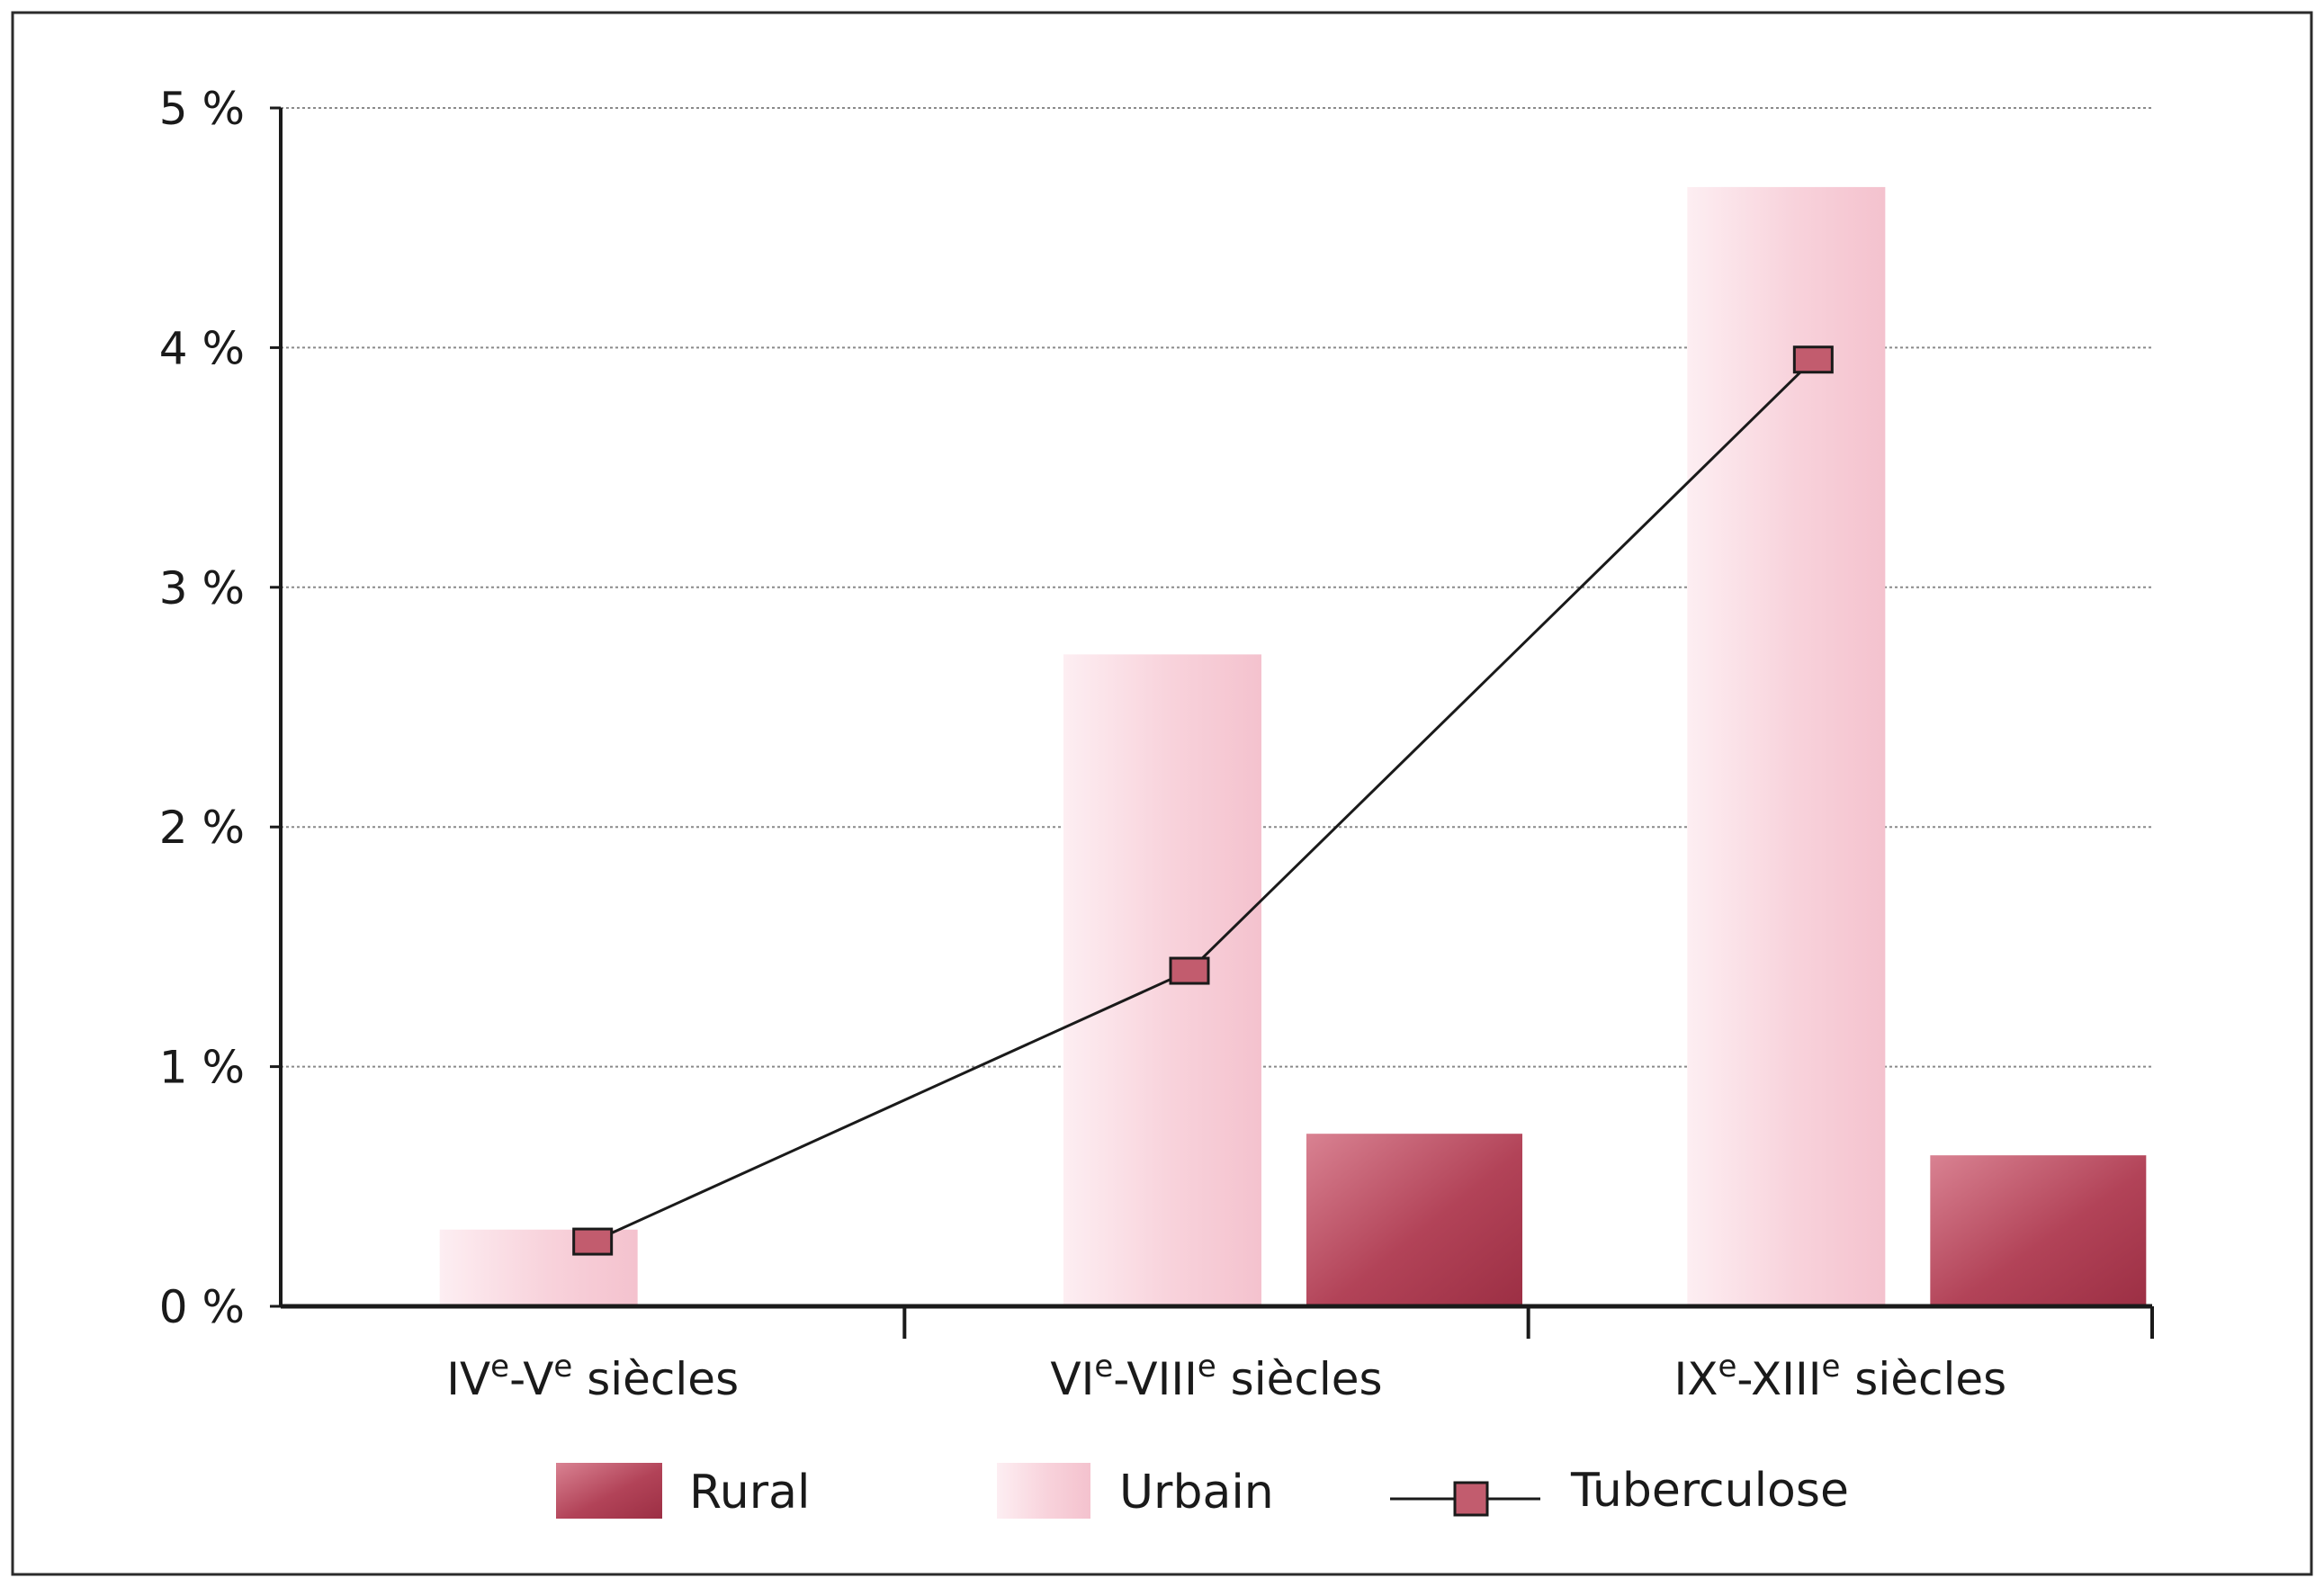 The width and height of the screenshot is (2324, 1587). What do you see at coordinates (1196, 1493) in the screenshot?
I see `legend-label-urbain: Urbain` at bounding box center [1196, 1493].